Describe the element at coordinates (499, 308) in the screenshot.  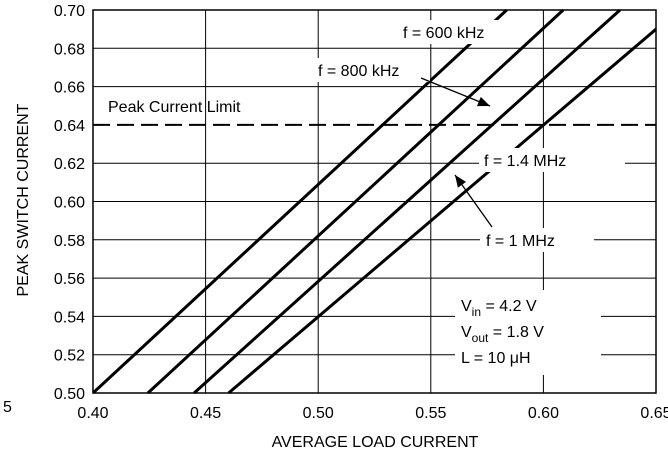
I see `condition-line: Vin = 4.2 V` at that location.